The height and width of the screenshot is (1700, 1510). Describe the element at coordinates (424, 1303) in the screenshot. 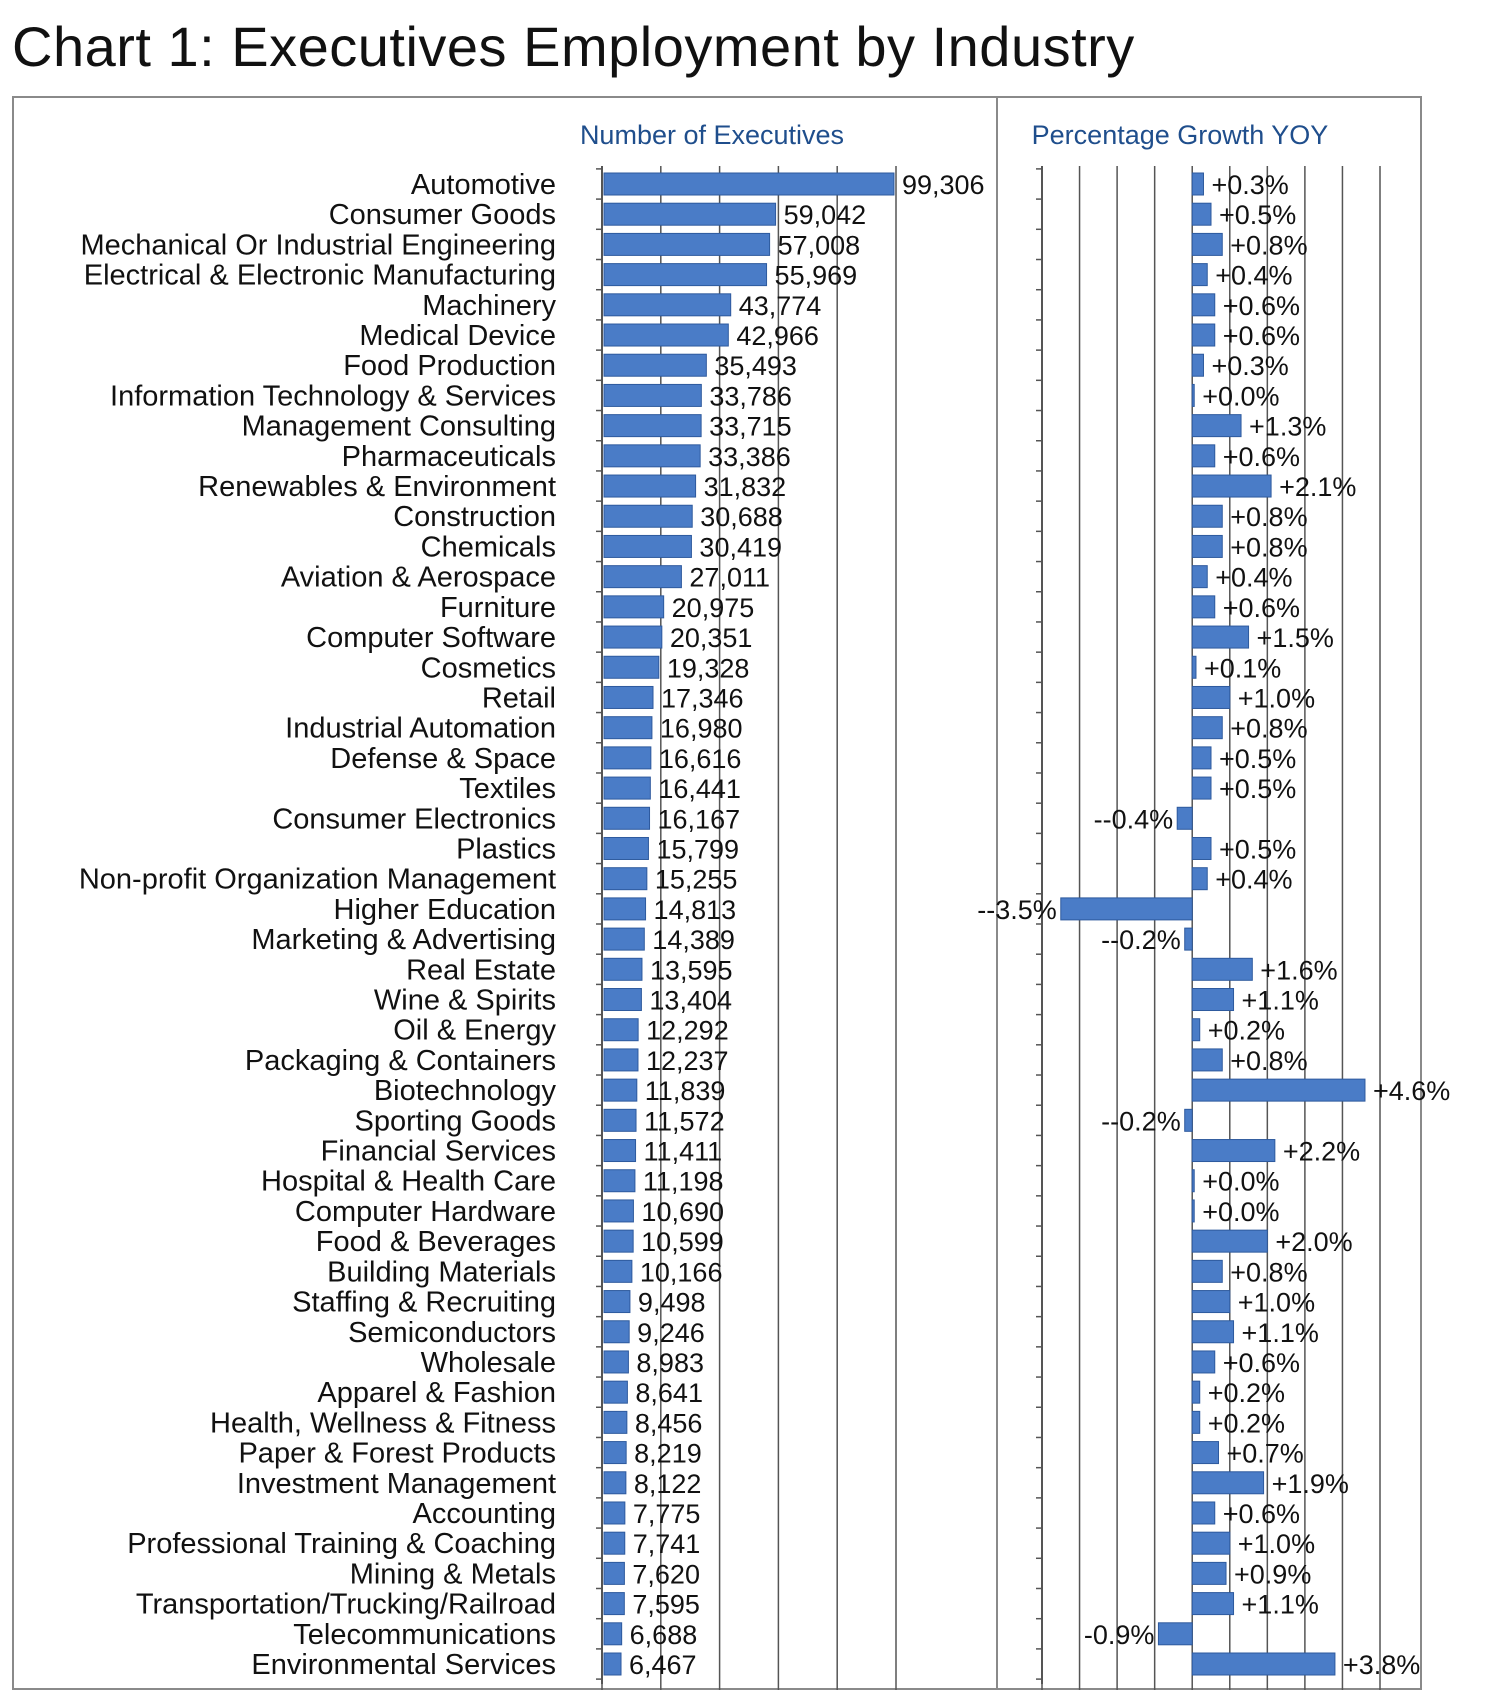

I see `category-label: Staffing & Recruiting` at that location.